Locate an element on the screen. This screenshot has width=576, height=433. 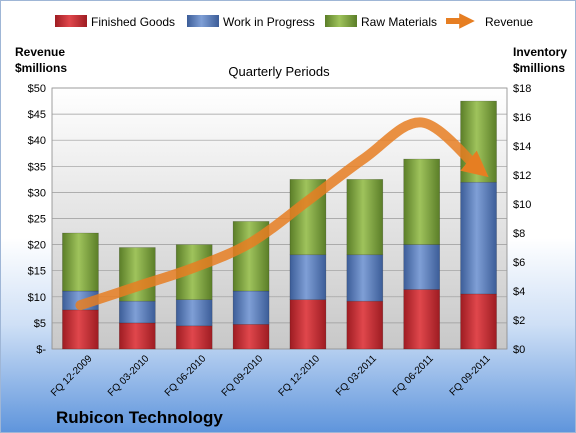
category-label: FQ 06-2011 is located at coordinates (413, 375).